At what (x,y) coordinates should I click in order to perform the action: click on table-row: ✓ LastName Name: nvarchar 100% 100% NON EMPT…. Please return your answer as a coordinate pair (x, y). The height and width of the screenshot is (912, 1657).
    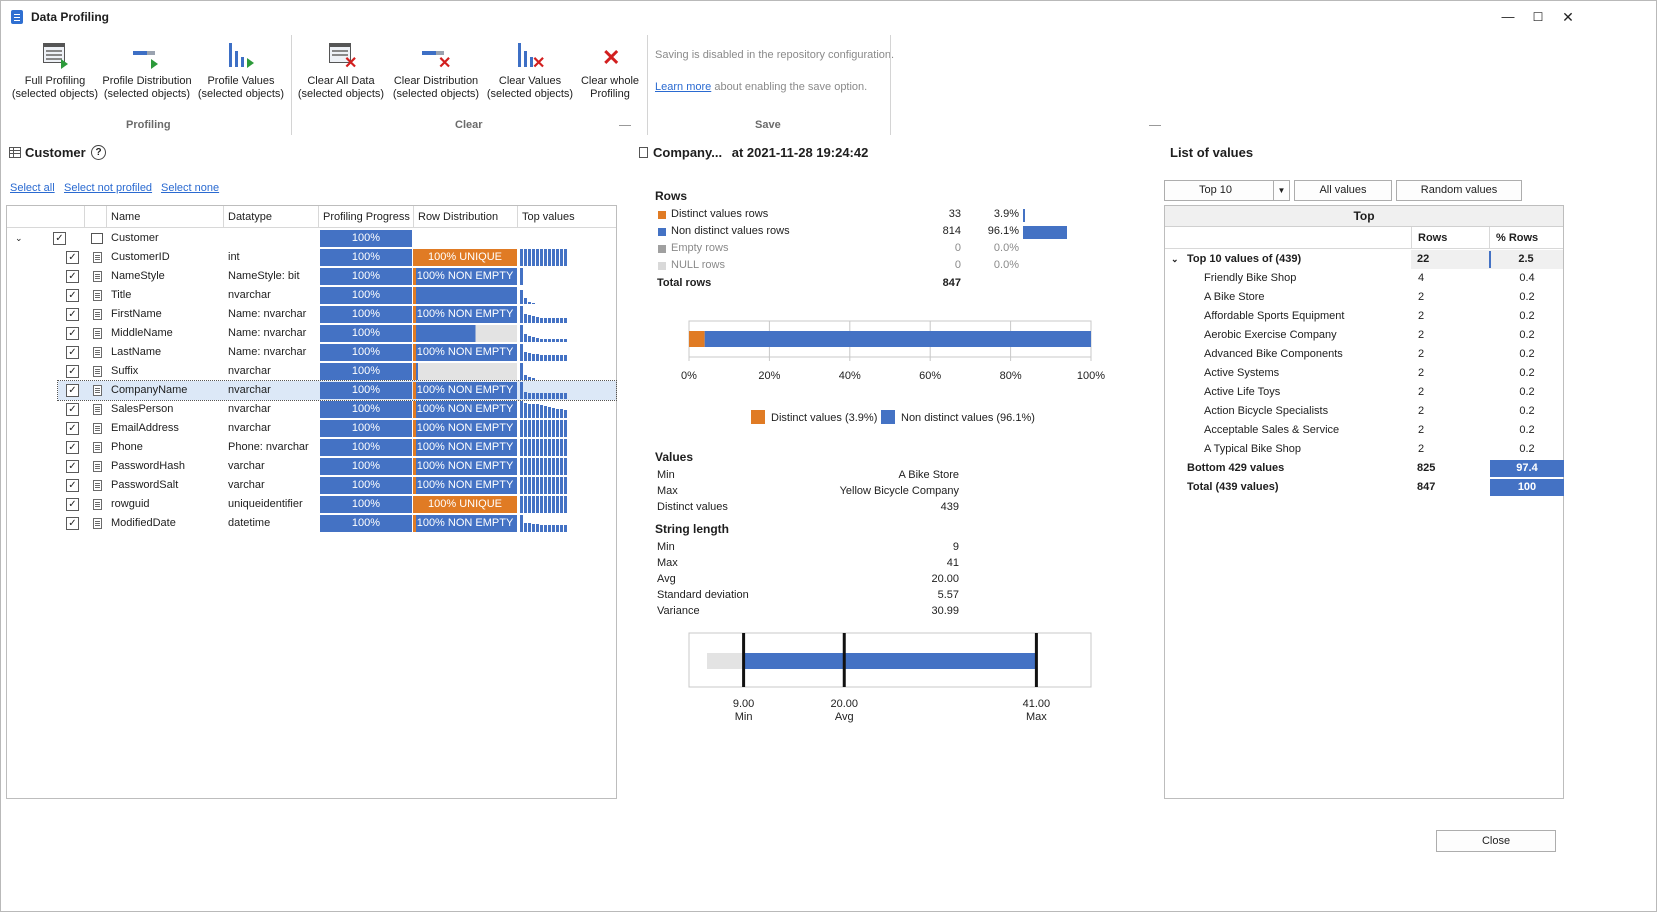
    Looking at the image, I should click on (311, 352).